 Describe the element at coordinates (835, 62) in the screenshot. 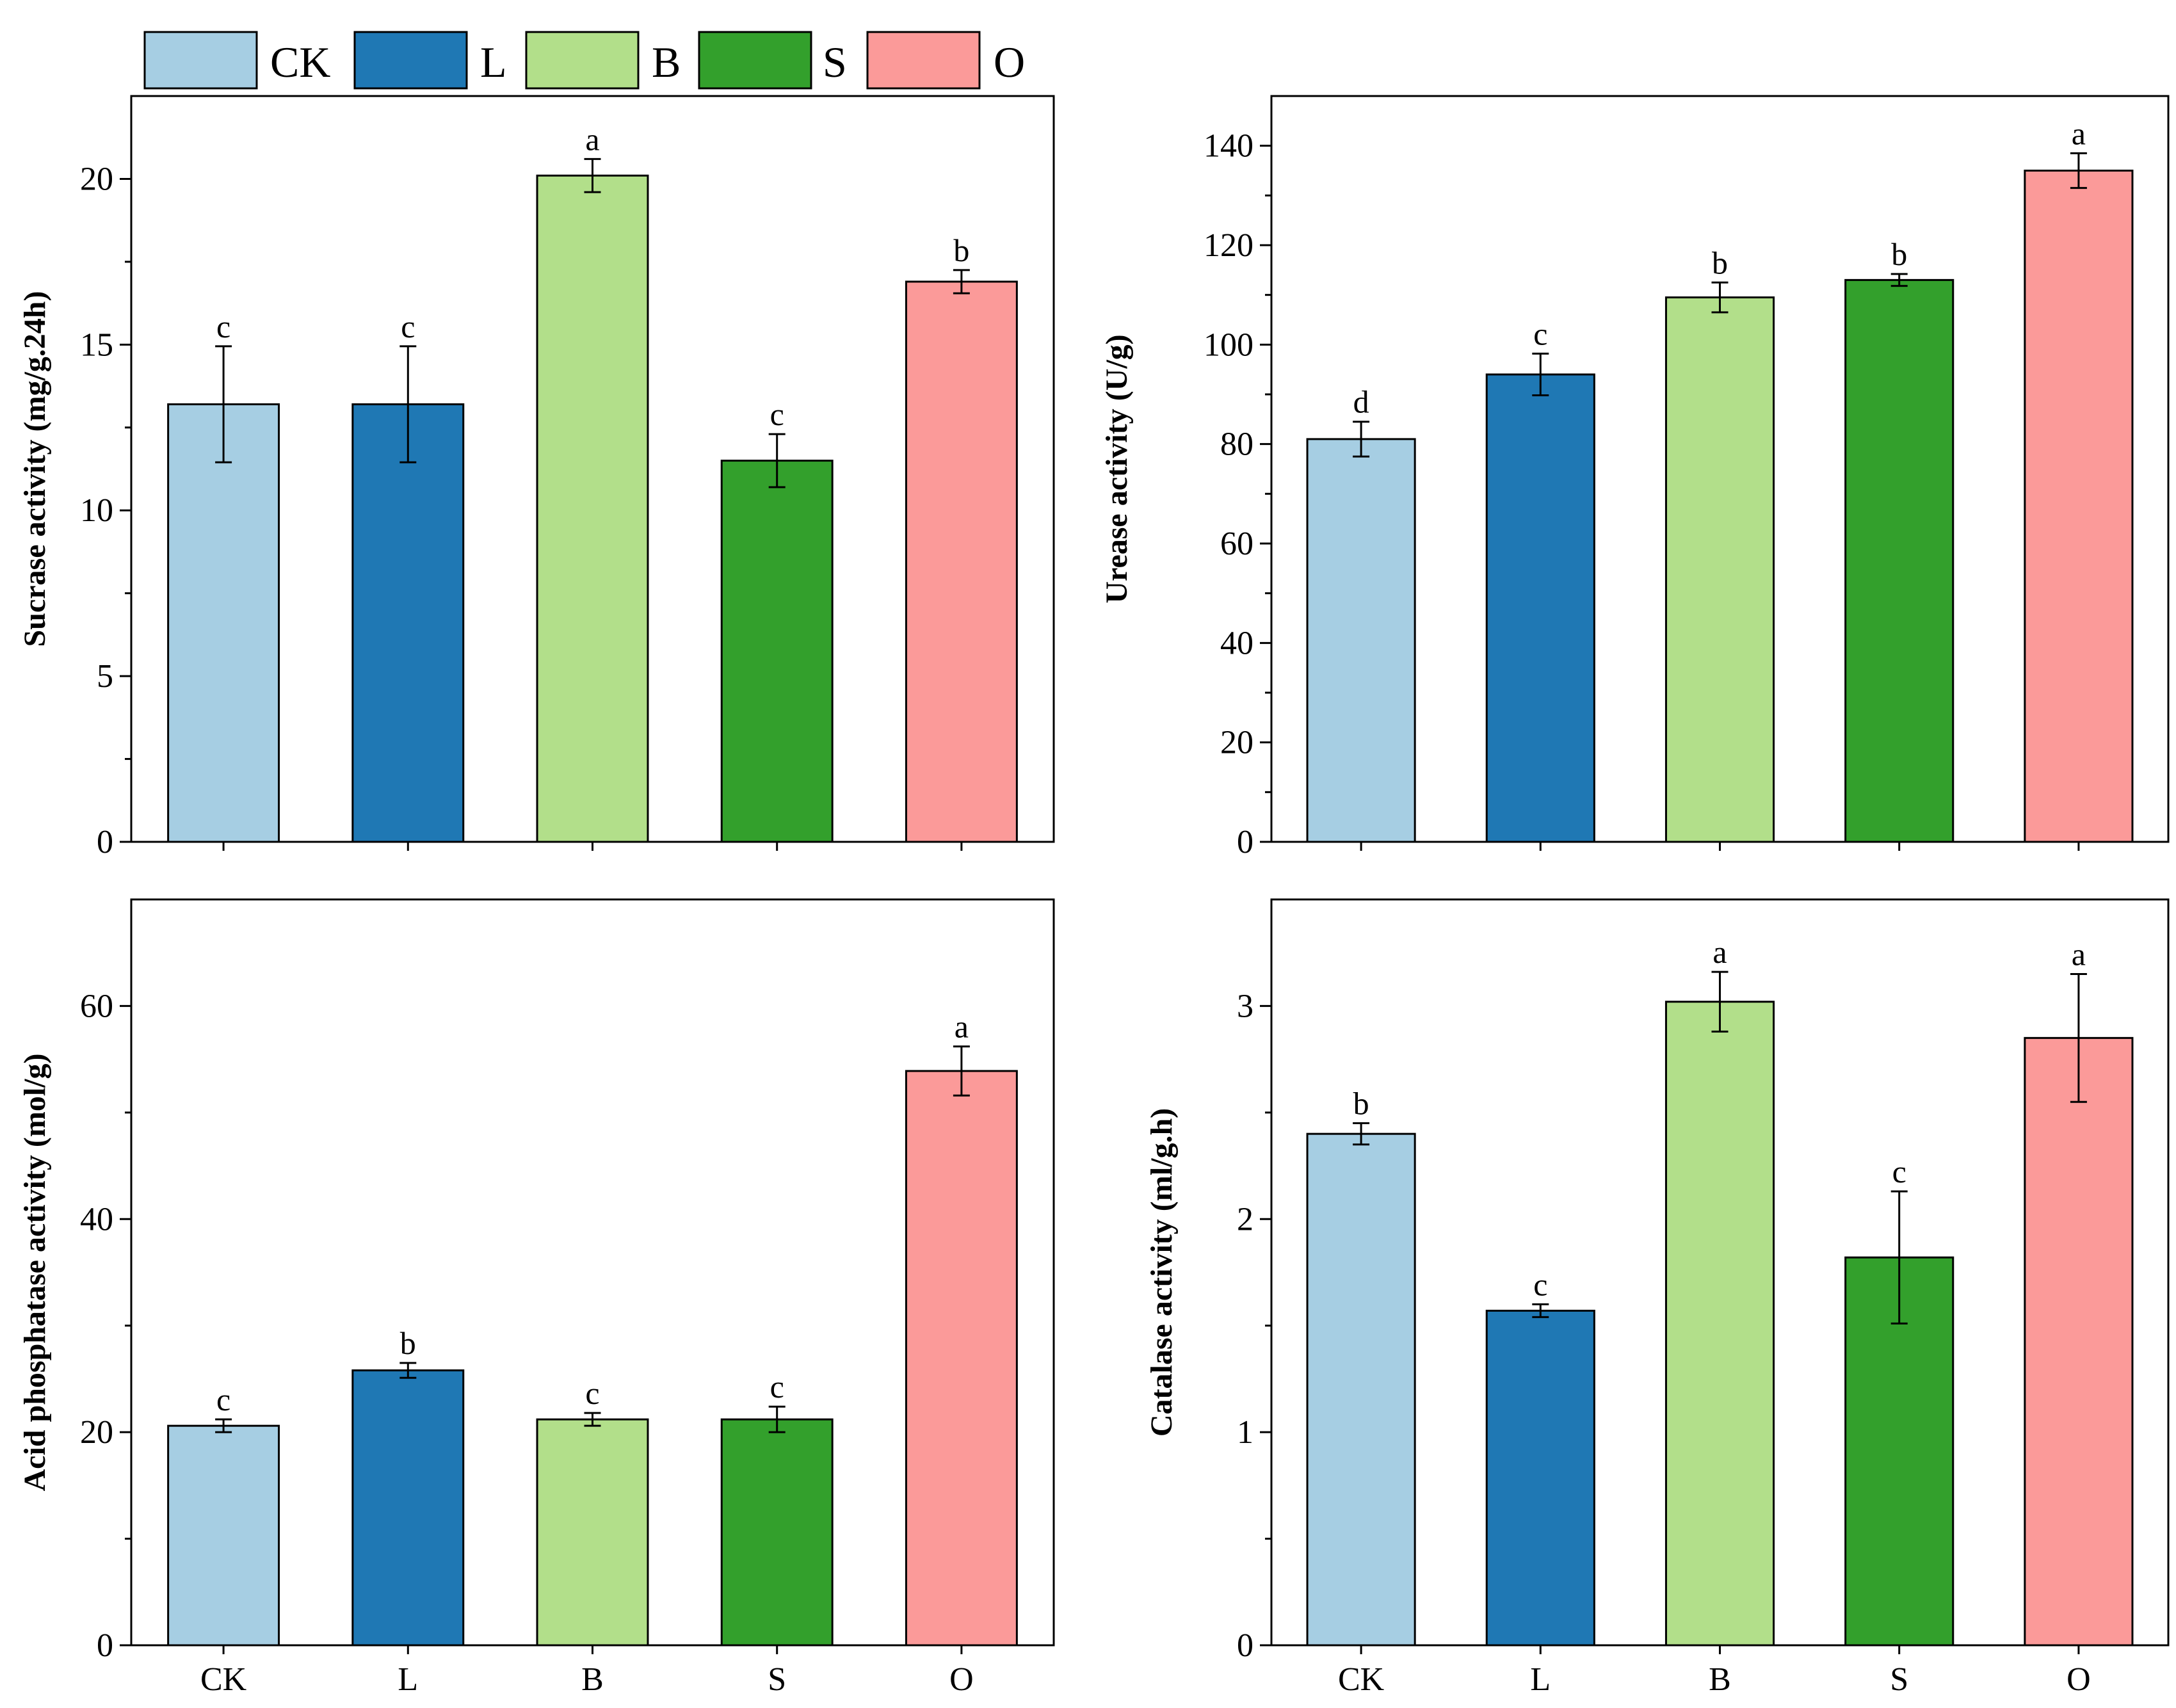

I see `legend-label-s: S` at that location.